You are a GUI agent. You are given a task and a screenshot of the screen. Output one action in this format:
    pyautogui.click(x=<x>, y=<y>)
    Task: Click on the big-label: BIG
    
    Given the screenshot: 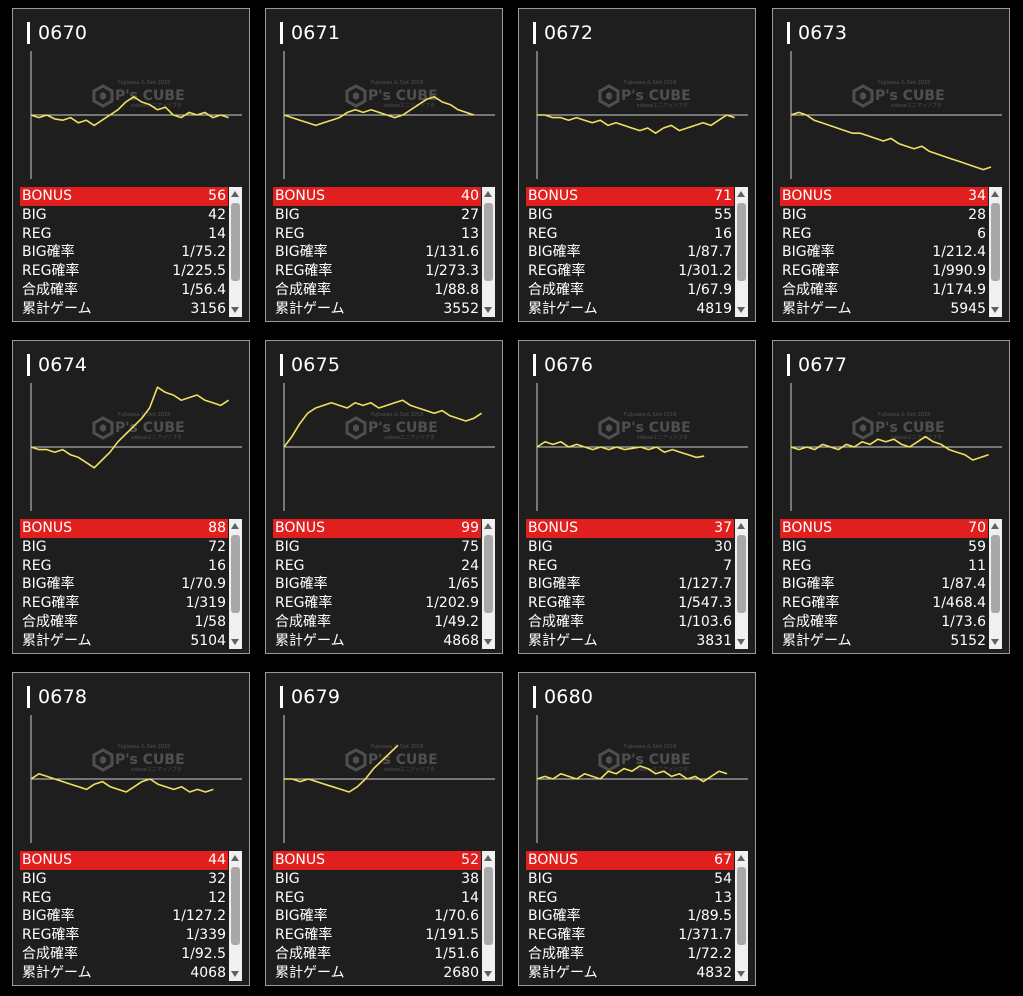 What is the action you would take?
    pyautogui.click(x=794, y=546)
    